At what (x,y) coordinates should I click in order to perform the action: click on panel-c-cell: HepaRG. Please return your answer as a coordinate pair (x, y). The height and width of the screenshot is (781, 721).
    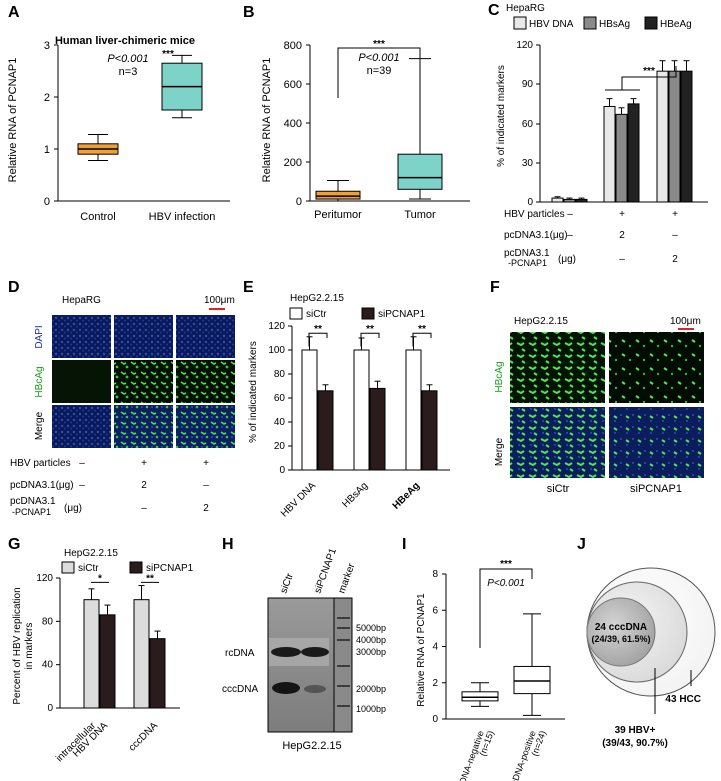
    Looking at the image, I should click on (525, 8).